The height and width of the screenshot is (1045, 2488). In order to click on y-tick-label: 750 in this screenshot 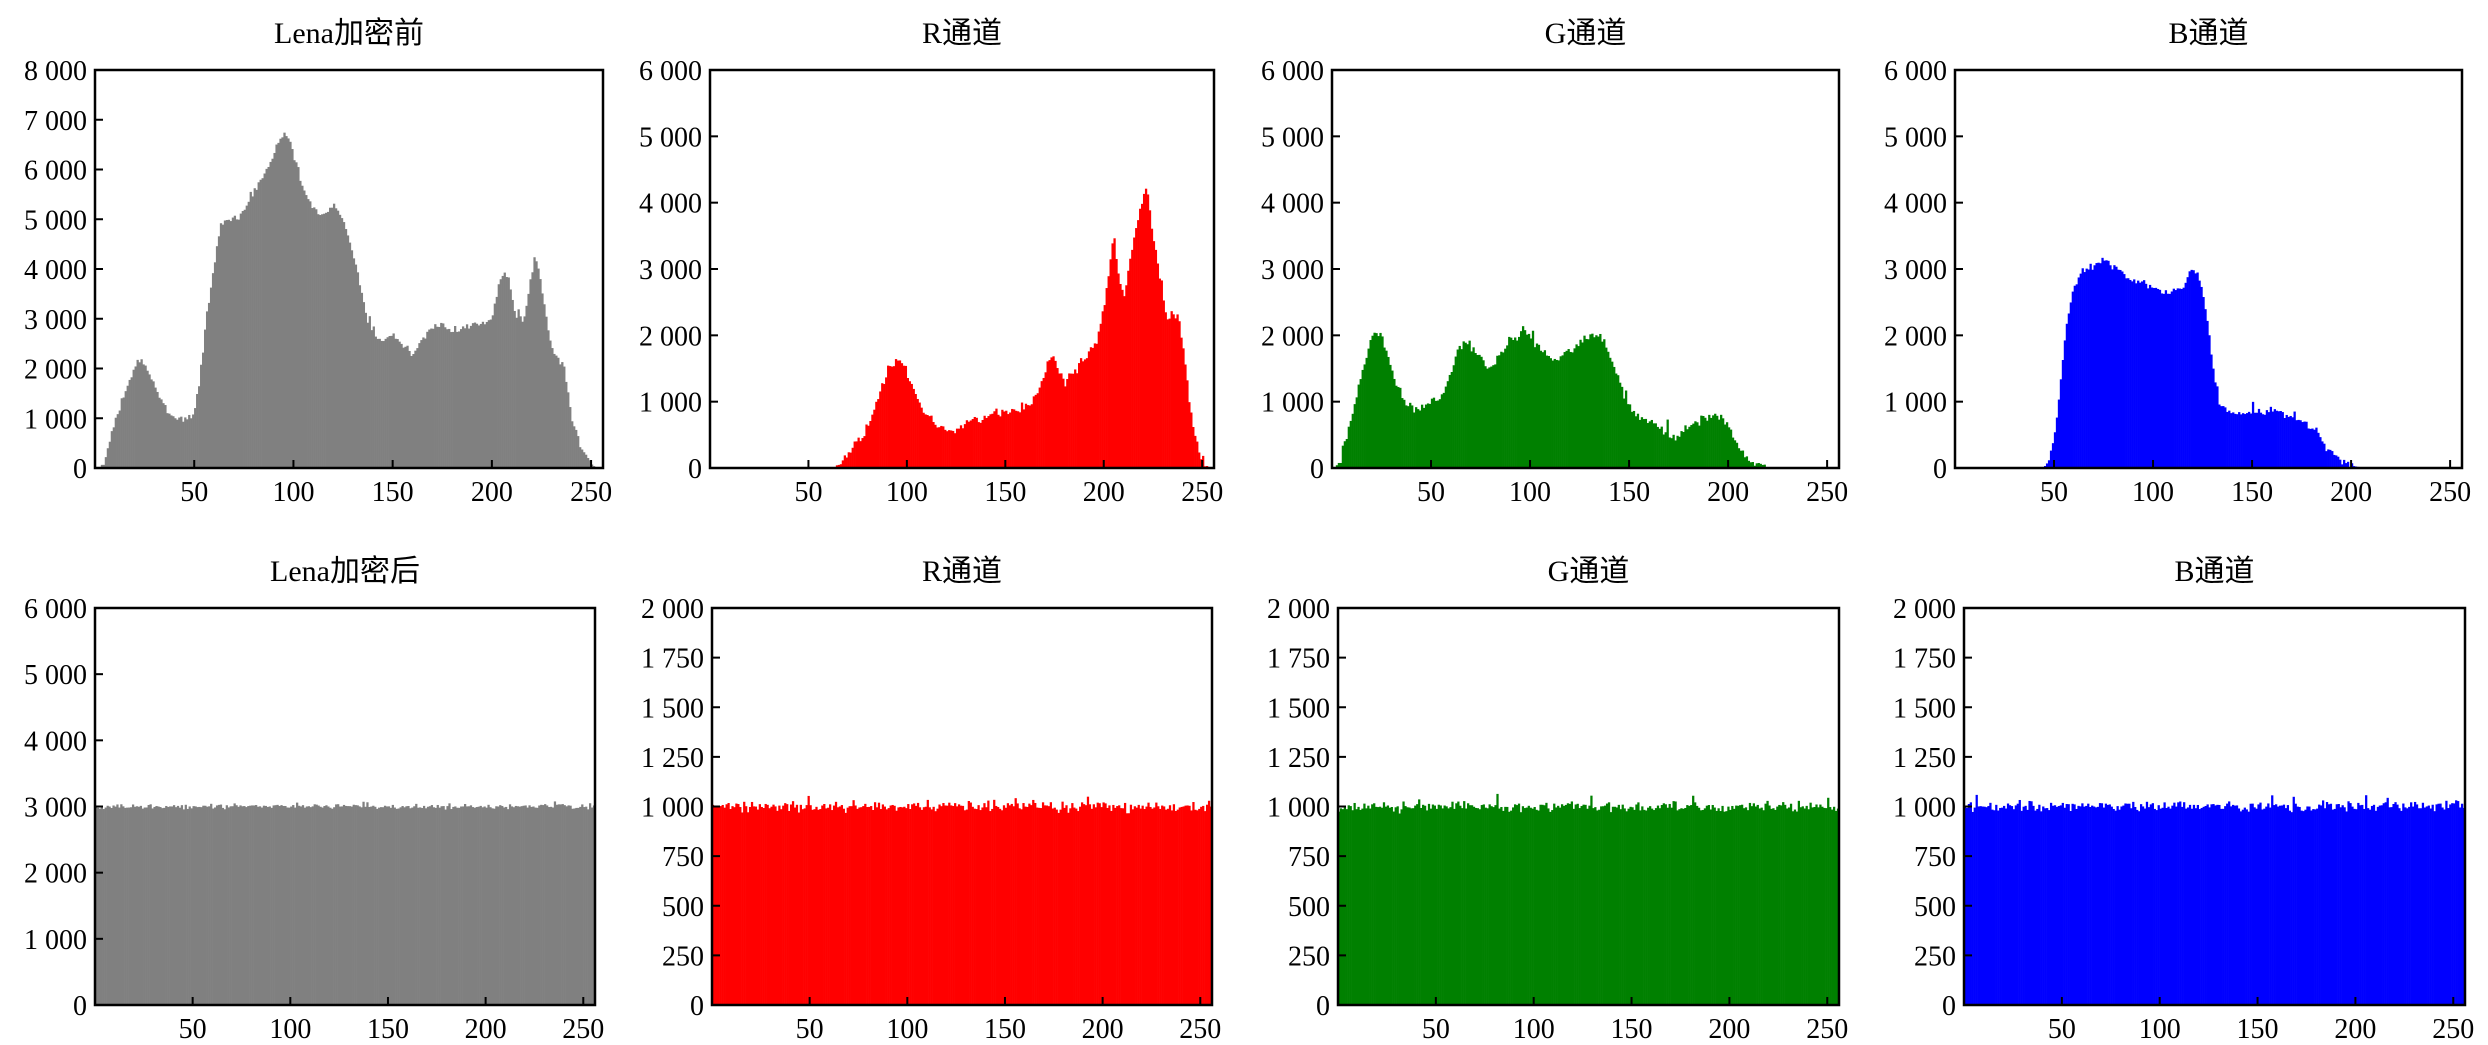, I will do `click(1309, 857)`.